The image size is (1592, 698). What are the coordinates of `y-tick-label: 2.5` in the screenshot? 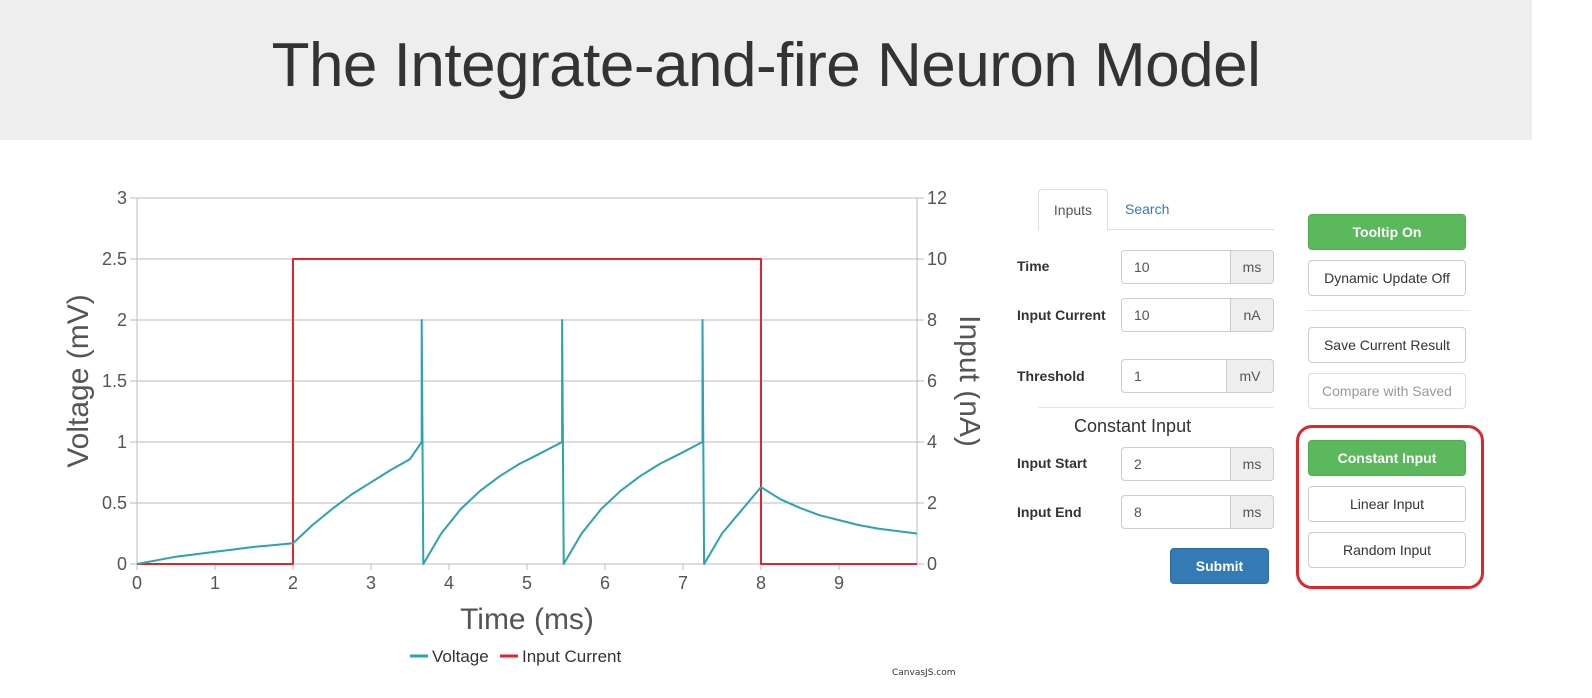 It's located at (114, 259).